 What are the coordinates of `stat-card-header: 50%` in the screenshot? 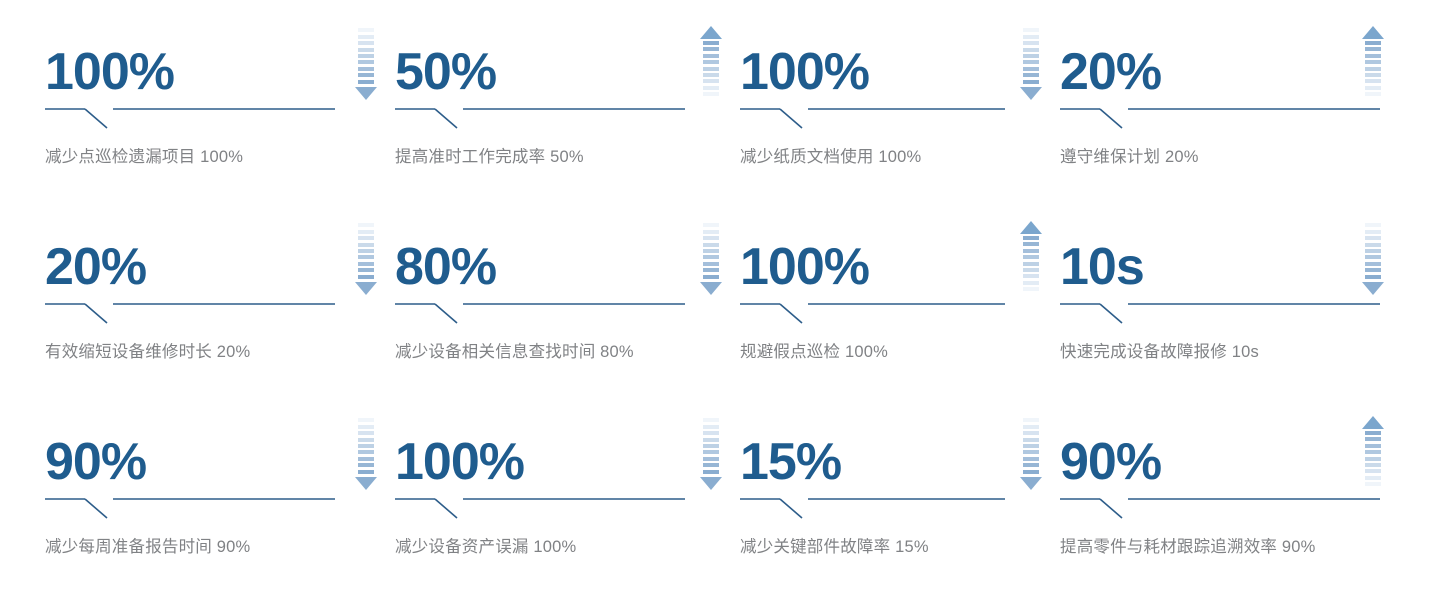 It's located at (567, 61).